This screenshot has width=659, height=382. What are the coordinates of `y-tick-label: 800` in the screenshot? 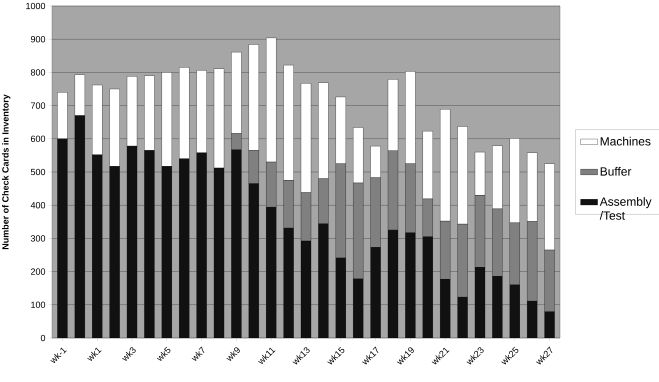 It's located at (38, 72).